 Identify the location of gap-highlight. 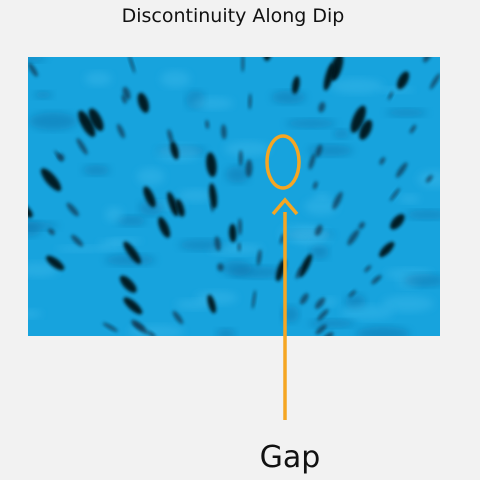
(283, 162).